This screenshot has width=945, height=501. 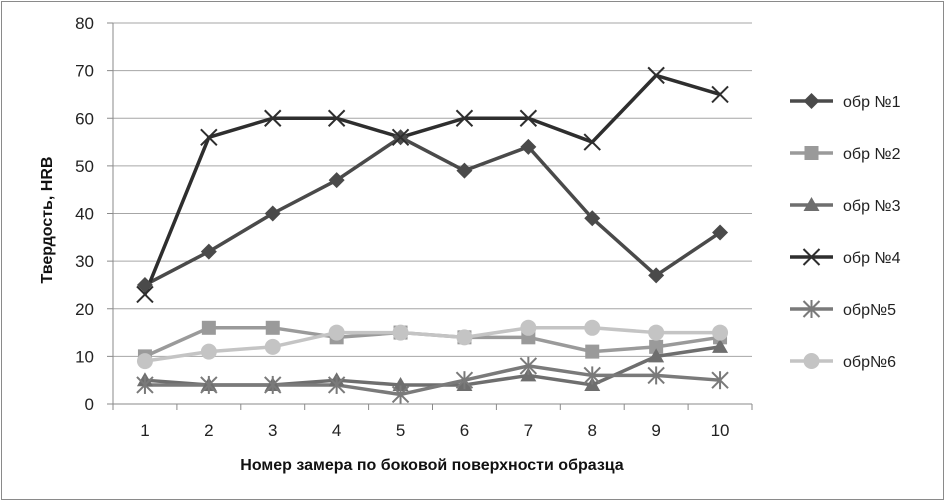 I want to click on legend-entry: обр №1, so click(x=845, y=102).